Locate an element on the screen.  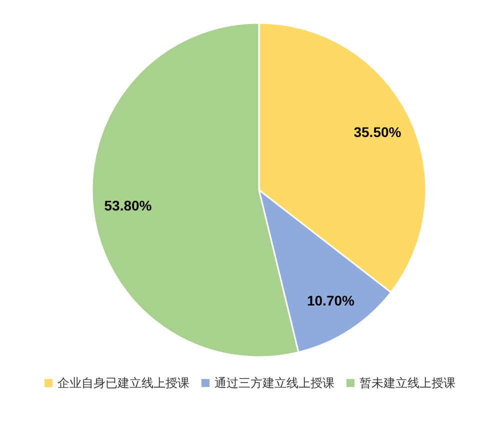
data-label: 10.70% is located at coordinates (331, 300).